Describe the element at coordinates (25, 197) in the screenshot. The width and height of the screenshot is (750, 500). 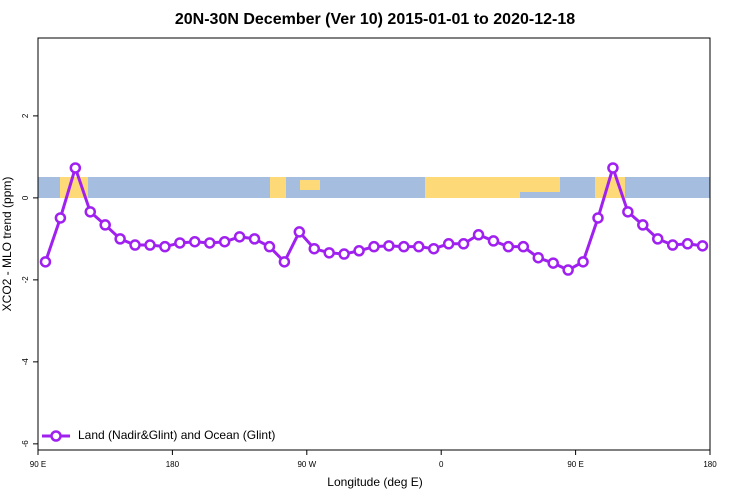
I see `y-tick-label: 0` at that location.